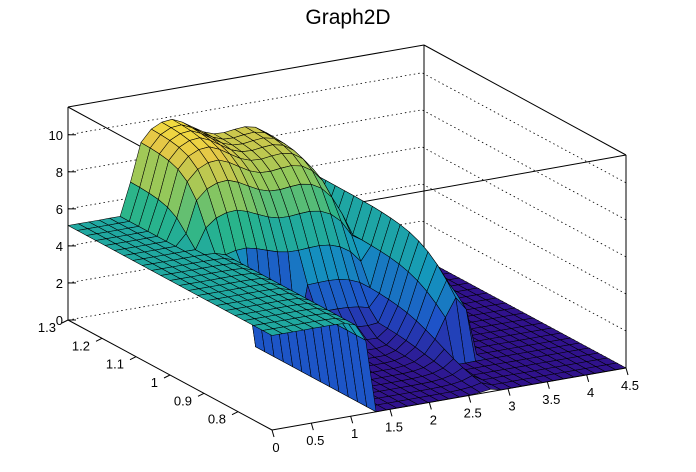 The width and height of the screenshot is (696, 472). What do you see at coordinates (59, 246) in the screenshot?
I see `z-tick-label: 4` at bounding box center [59, 246].